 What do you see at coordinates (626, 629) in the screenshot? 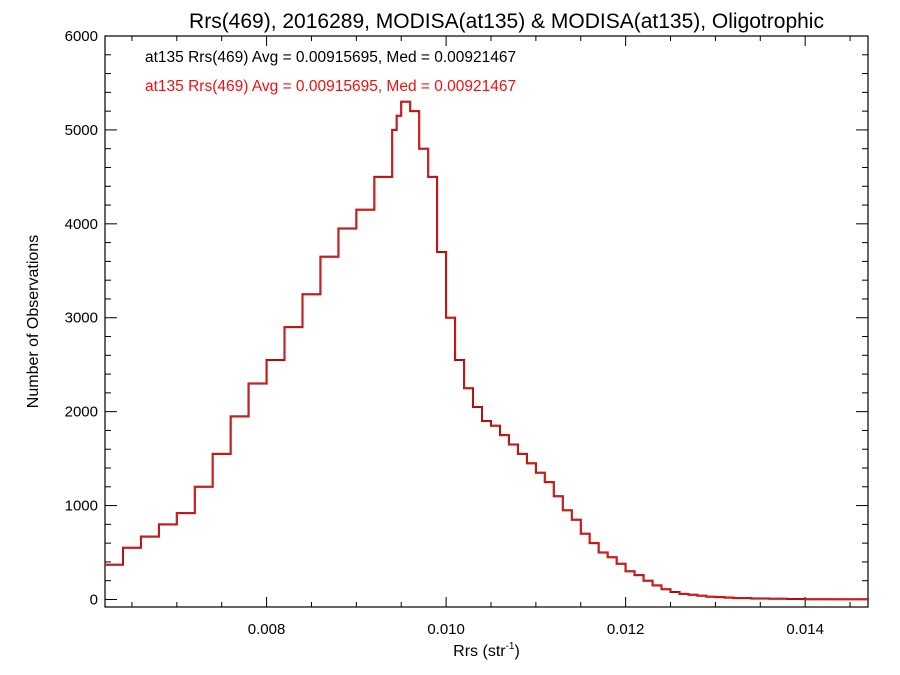
I see `x-tick-label: 0.012` at bounding box center [626, 629].